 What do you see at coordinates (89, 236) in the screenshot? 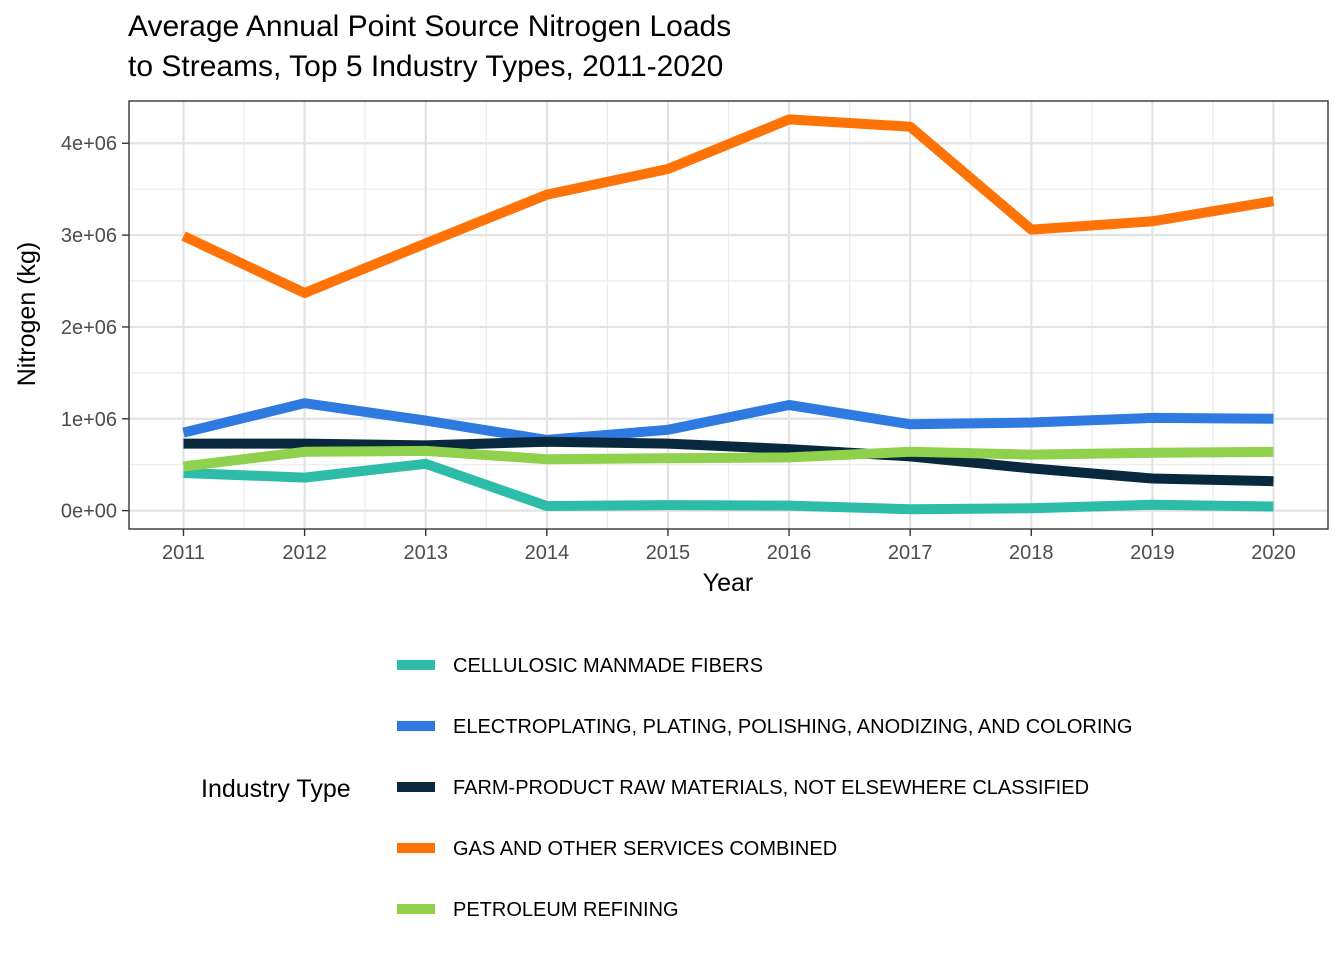
I see `y-tick-label: 3e+06` at bounding box center [89, 236].